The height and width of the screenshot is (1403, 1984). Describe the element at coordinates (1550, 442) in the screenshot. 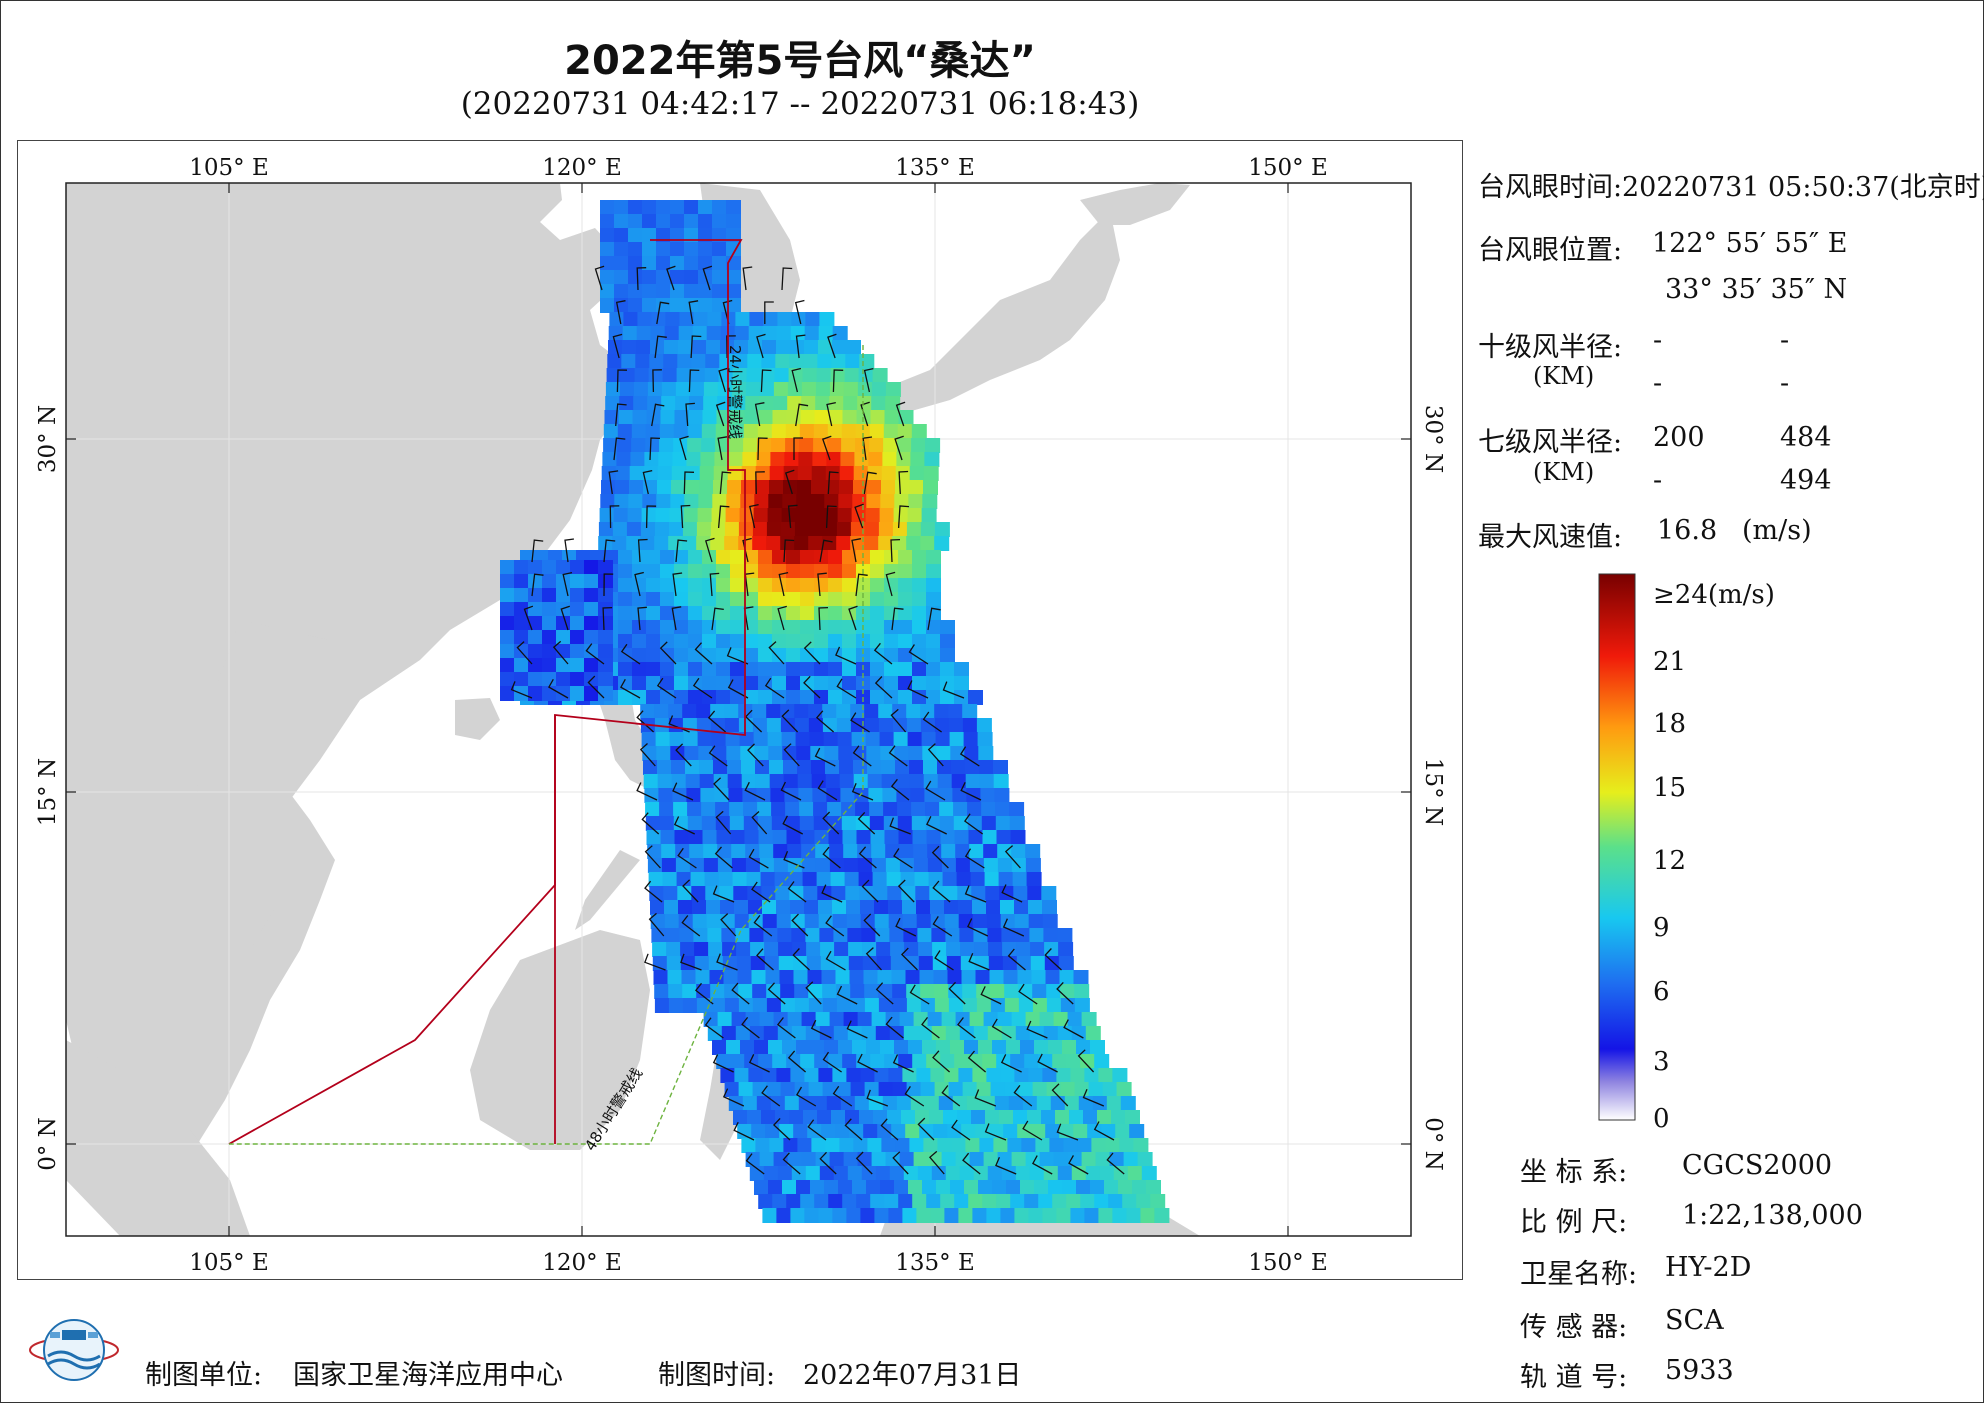

I see `r7-label: 七级风半径:` at that location.